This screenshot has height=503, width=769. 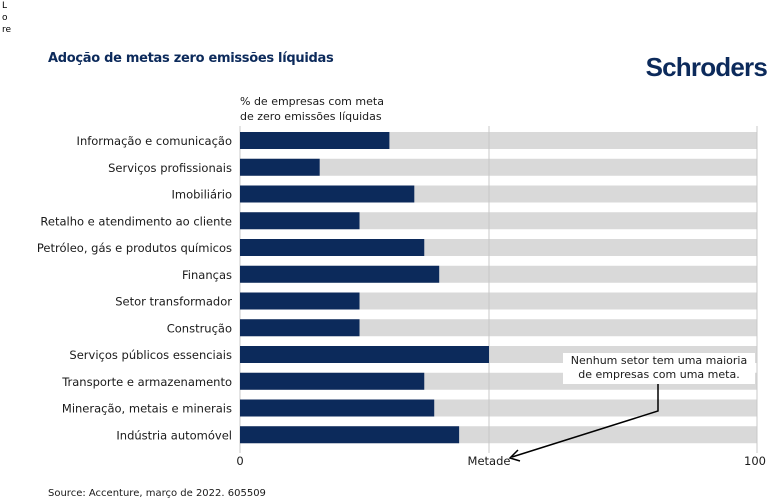 I want to click on subtitle-line: % de empresas com meta, so click(x=312, y=101).